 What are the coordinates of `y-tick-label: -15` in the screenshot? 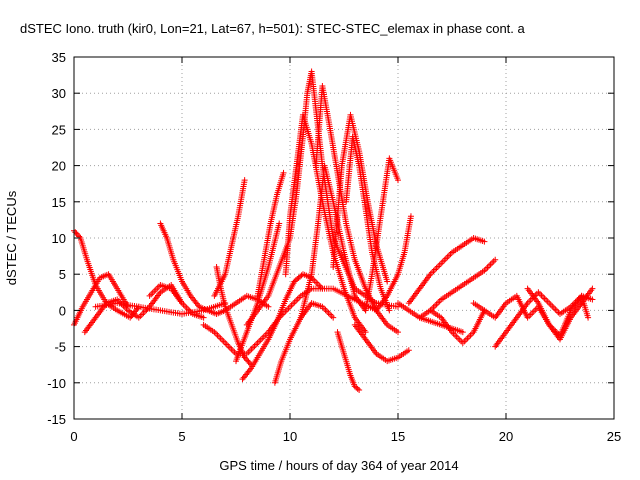 It's located at (56, 419).